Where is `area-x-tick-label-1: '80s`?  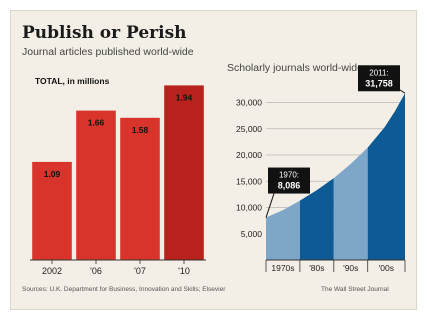
area-x-tick-label-1: '80s is located at coordinates (316, 268).